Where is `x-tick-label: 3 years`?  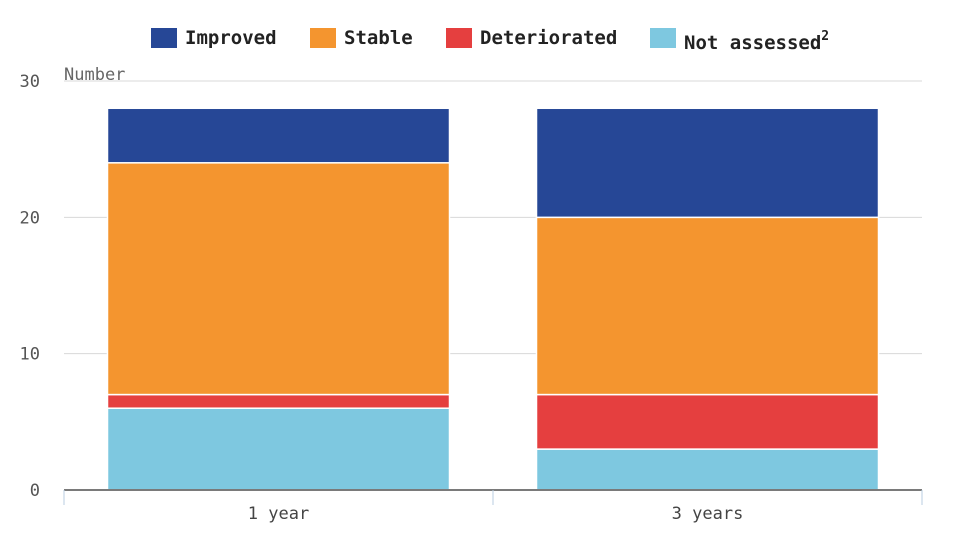
x-tick-label: 3 years is located at coordinates (708, 514).